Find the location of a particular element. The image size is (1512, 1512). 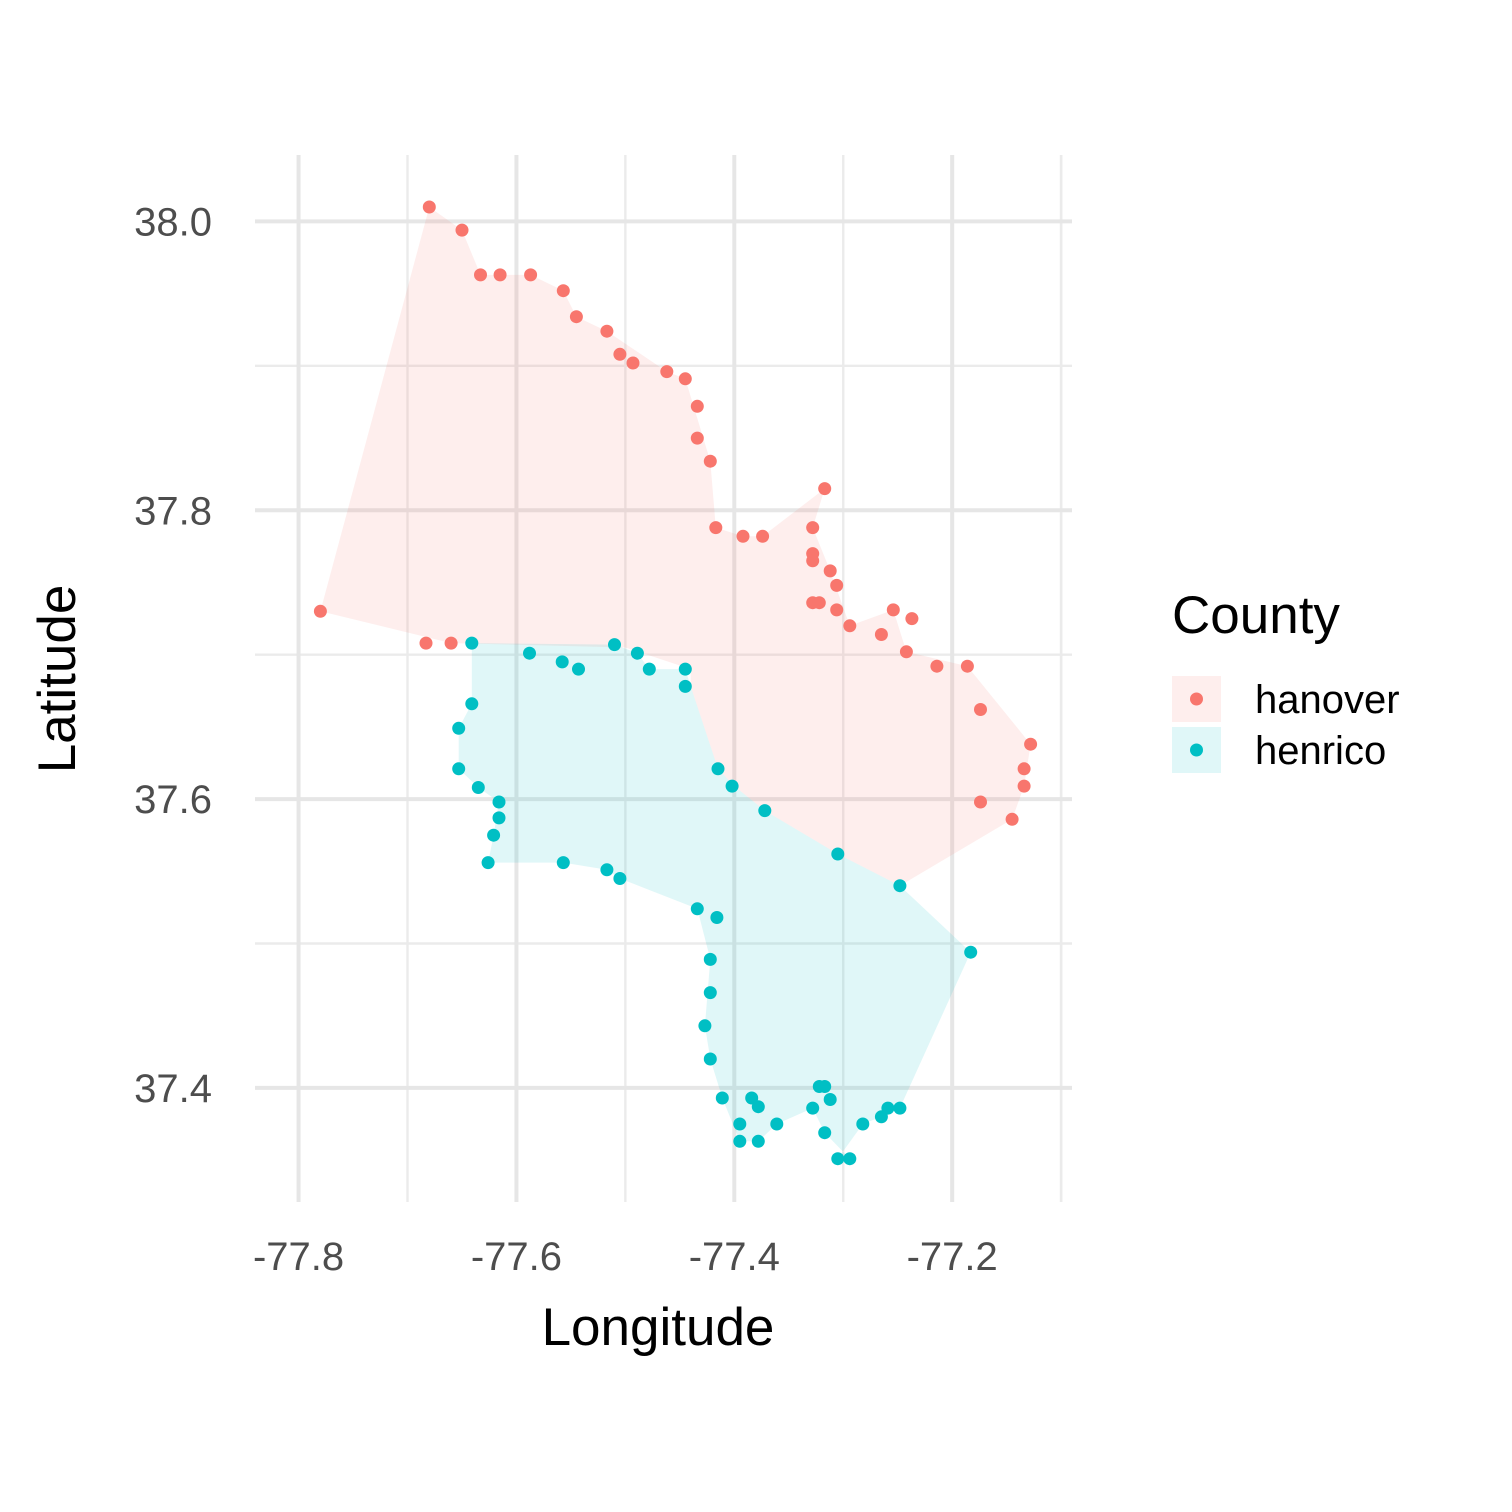

y-tick-label: 37.8 is located at coordinates (173, 511).